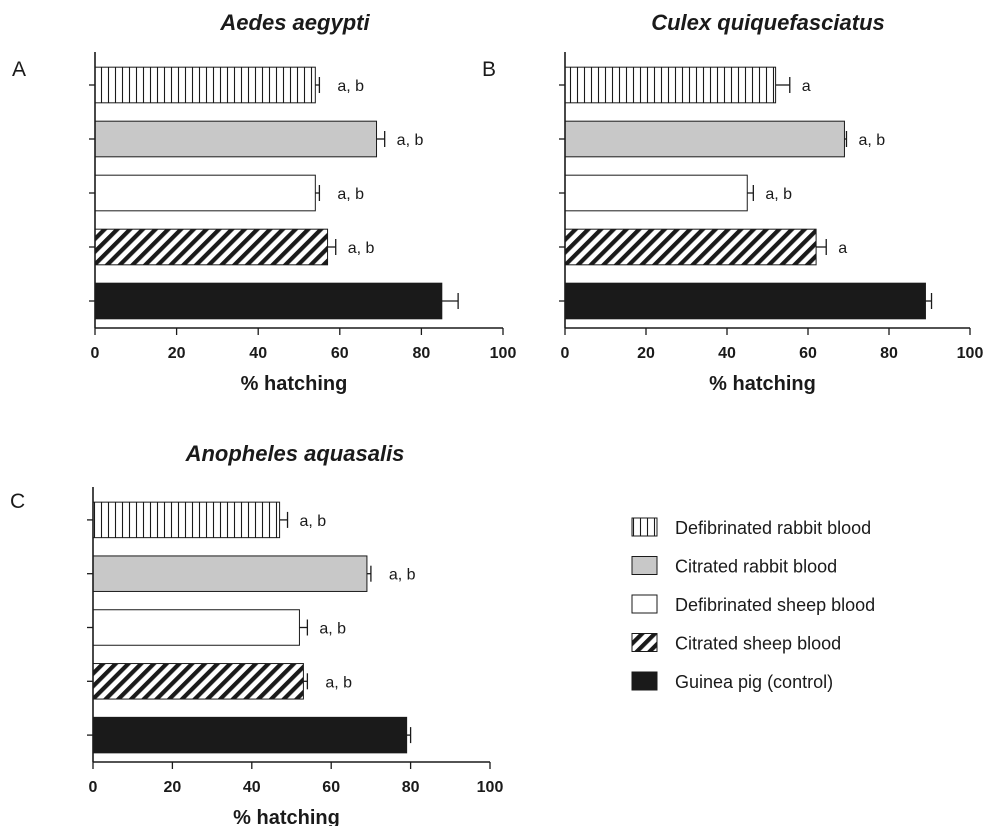 The image size is (989, 826). What do you see at coordinates (17, 501) in the screenshot?
I see `panel-c-letter: C` at bounding box center [17, 501].